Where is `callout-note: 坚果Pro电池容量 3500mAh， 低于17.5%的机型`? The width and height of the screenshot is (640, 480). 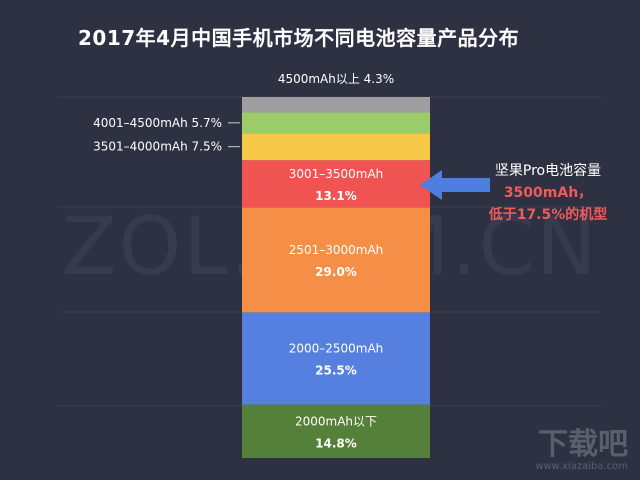 callout-note: 坚果Pro电池容量 3500mAh， 低于17.5%的机型 is located at coordinates (548, 193).